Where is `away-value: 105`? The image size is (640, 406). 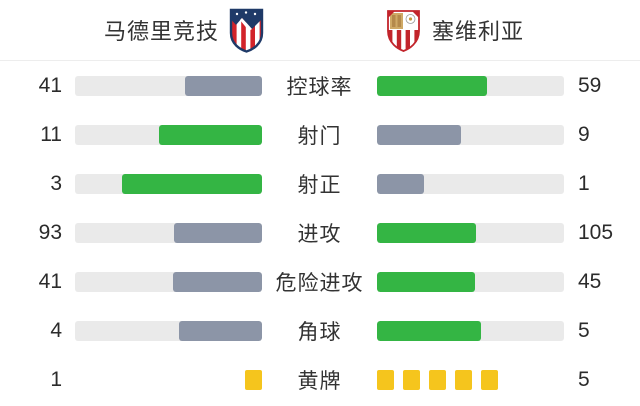
away-value: 105 is located at coordinates (596, 232).